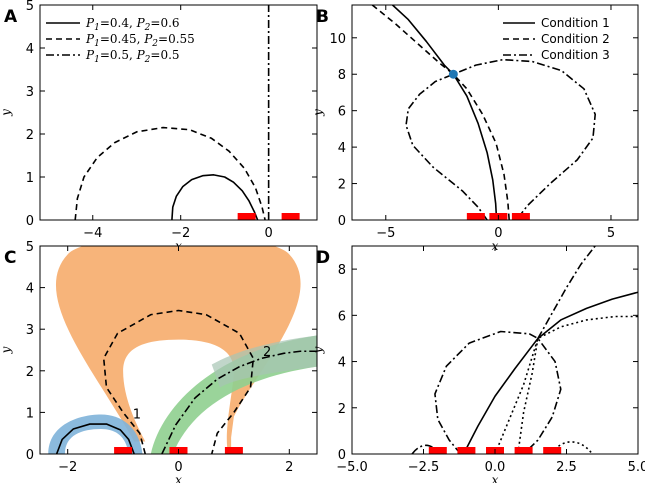 Image resolution: width=645 pixels, height=483 pixels. What do you see at coordinates (323, 258) in the screenshot?
I see `panel-letter: D` at bounding box center [323, 258].